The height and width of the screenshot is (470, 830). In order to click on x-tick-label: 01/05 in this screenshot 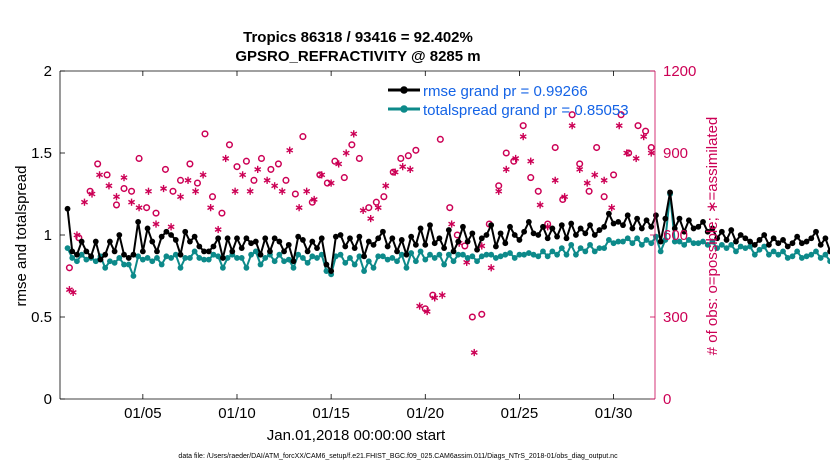, I will do `click(143, 413)`.